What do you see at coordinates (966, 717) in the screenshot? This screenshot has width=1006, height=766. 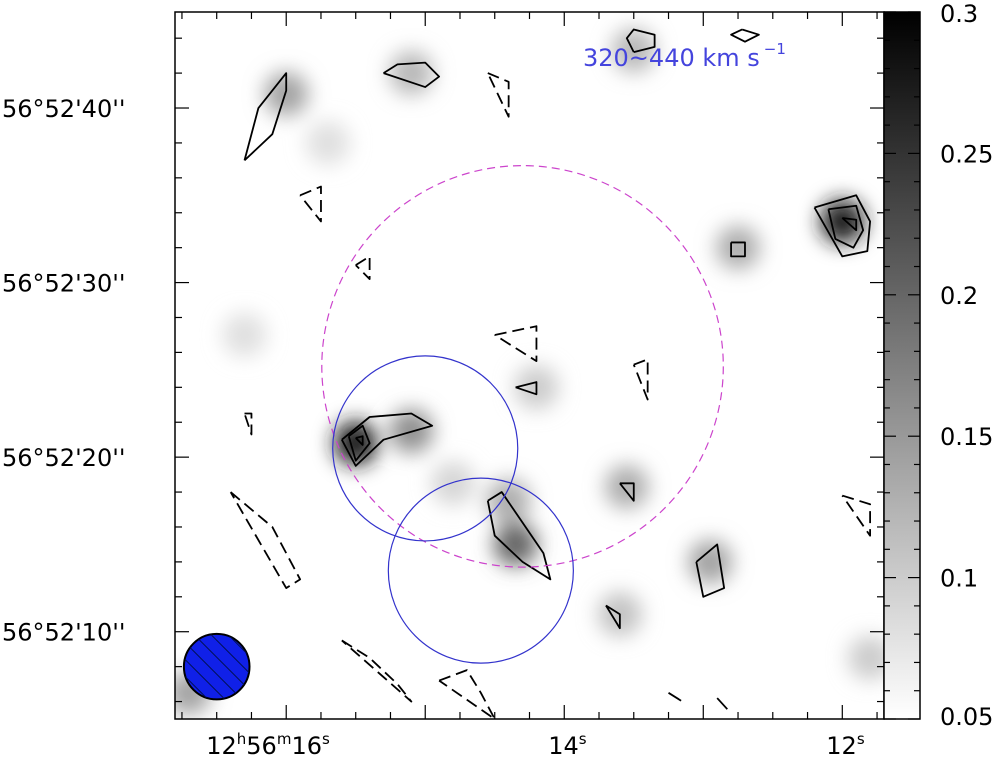 I see `colorbar-label: 0.05` at bounding box center [966, 717].